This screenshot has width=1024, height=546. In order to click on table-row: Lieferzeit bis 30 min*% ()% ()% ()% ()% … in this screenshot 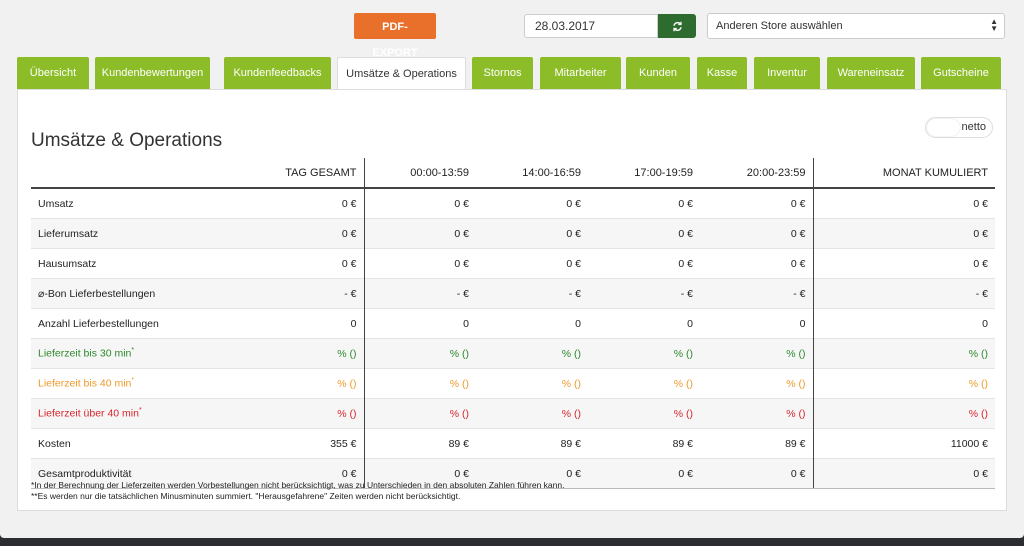, I will do `click(513, 353)`.